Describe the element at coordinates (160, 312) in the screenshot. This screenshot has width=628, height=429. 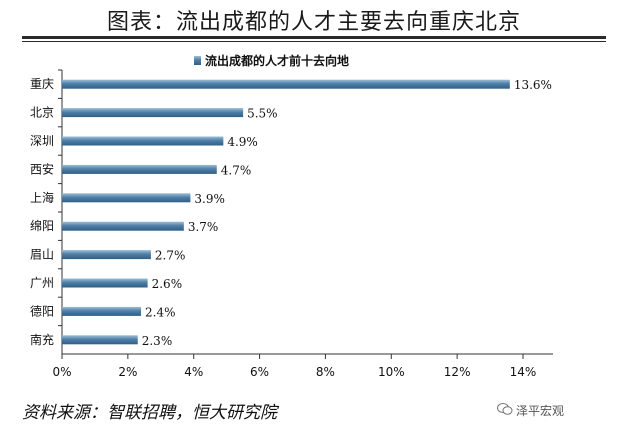
I see `data-label: 2.4%` at that location.